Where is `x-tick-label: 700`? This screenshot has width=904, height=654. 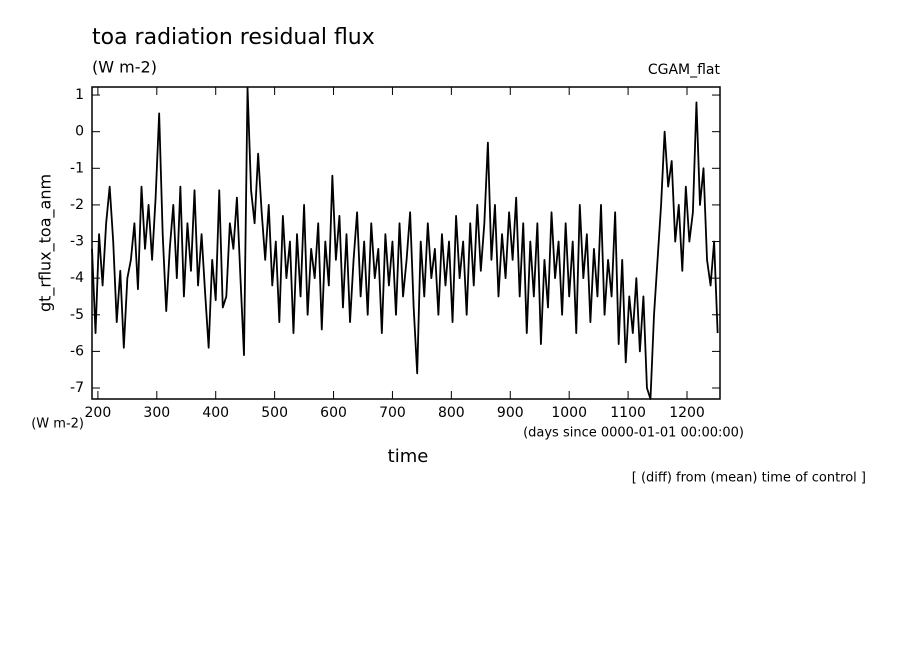 x-tick-label: 700 is located at coordinates (392, 413).